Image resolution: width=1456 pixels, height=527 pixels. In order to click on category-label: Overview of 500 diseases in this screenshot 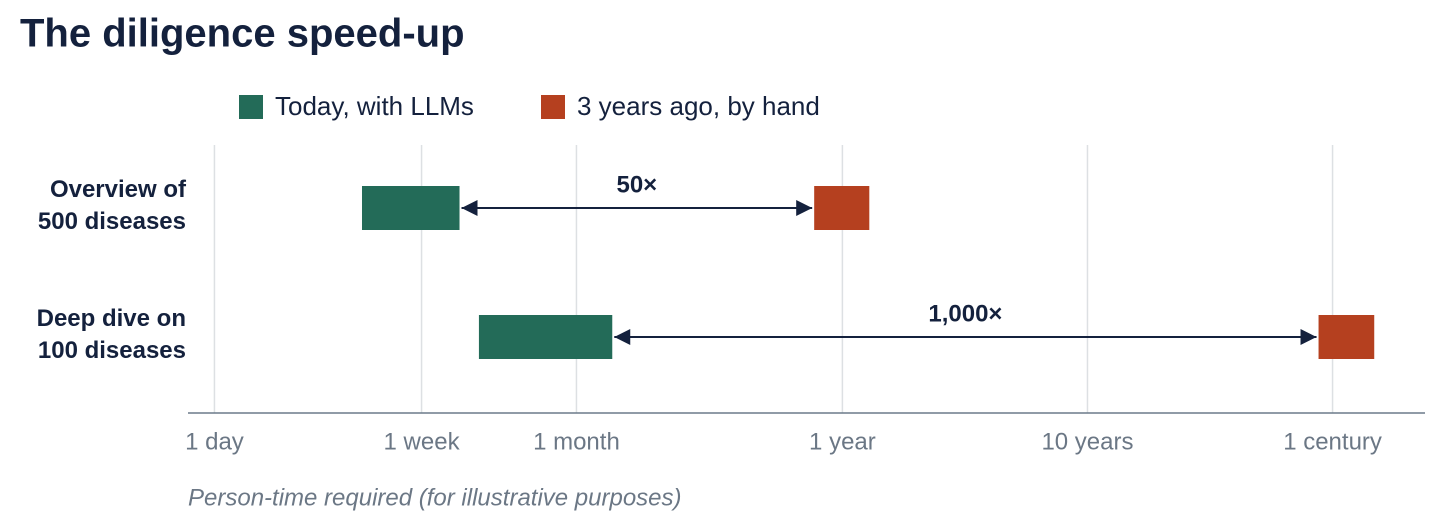, I will do `click(111, 205)`.